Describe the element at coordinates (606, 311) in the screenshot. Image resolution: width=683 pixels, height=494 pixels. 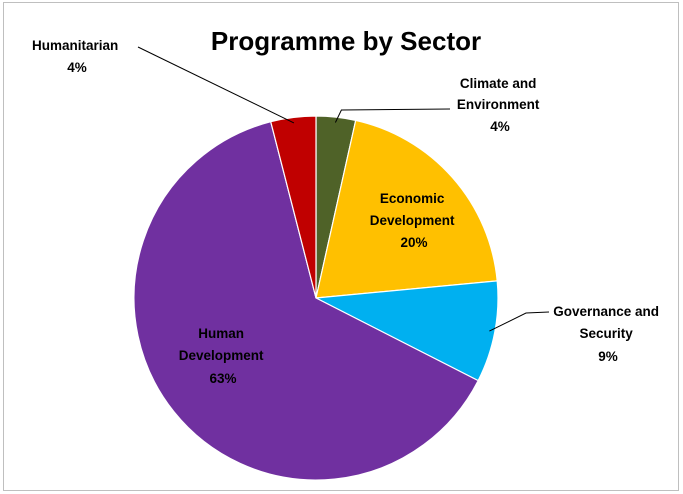
I see `label-governance-line1: Governance and` at that location.